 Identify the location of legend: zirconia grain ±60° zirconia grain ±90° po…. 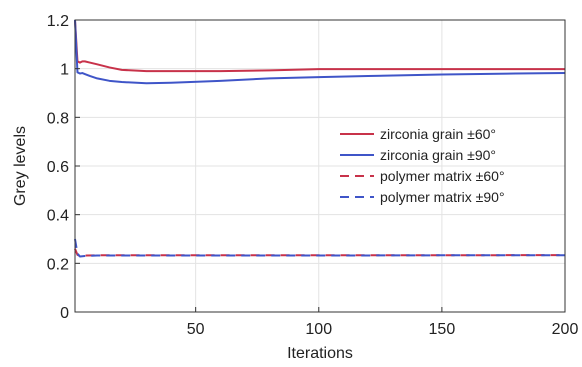
(422, 165).